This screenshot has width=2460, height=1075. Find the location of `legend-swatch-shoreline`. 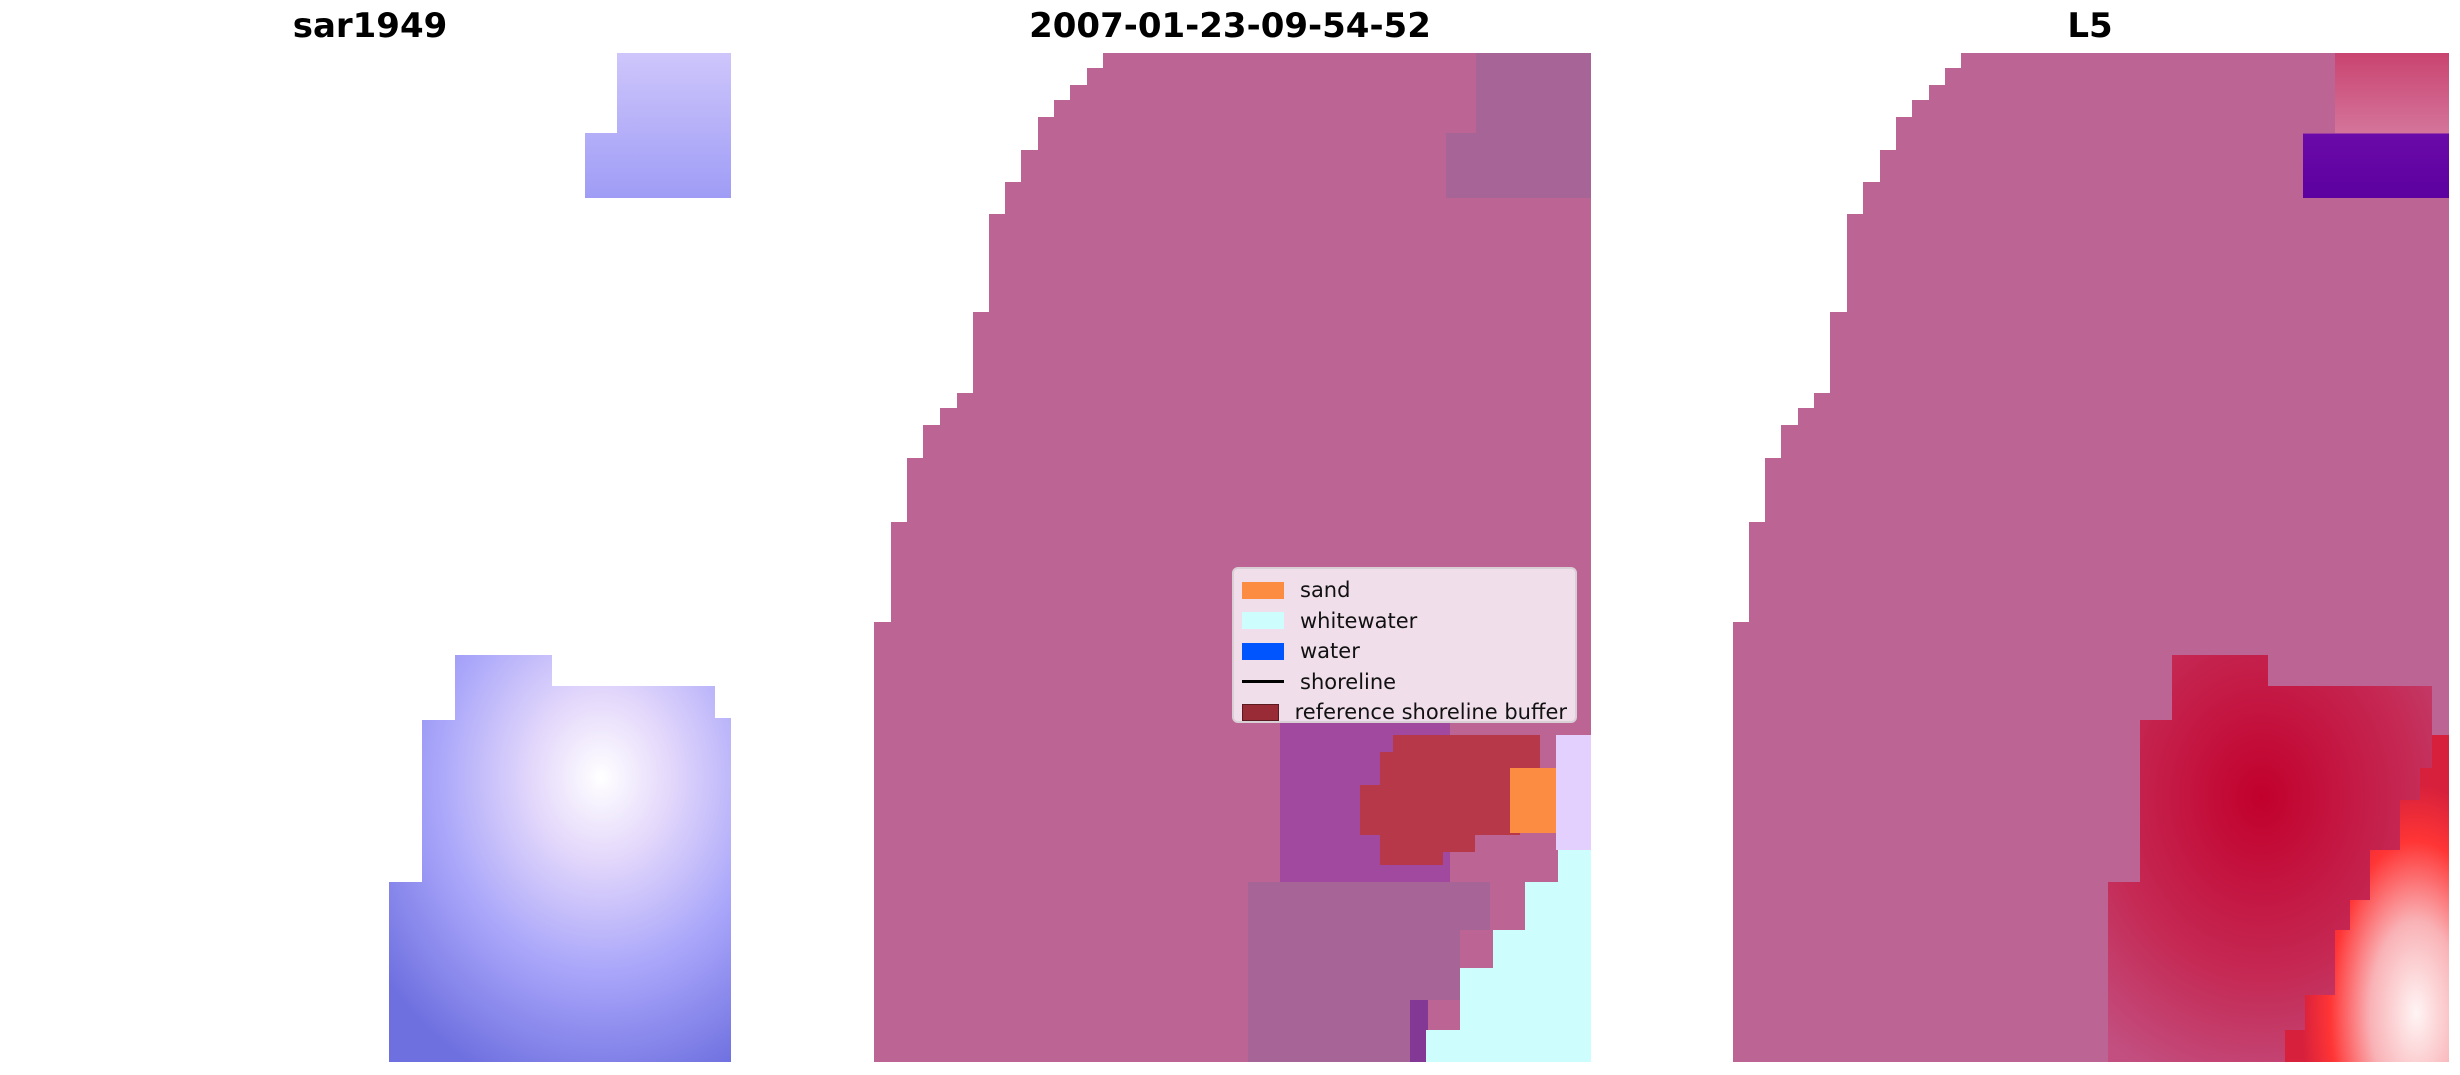

legend-swatch-shoreline is located at coordinates (1263, 682).